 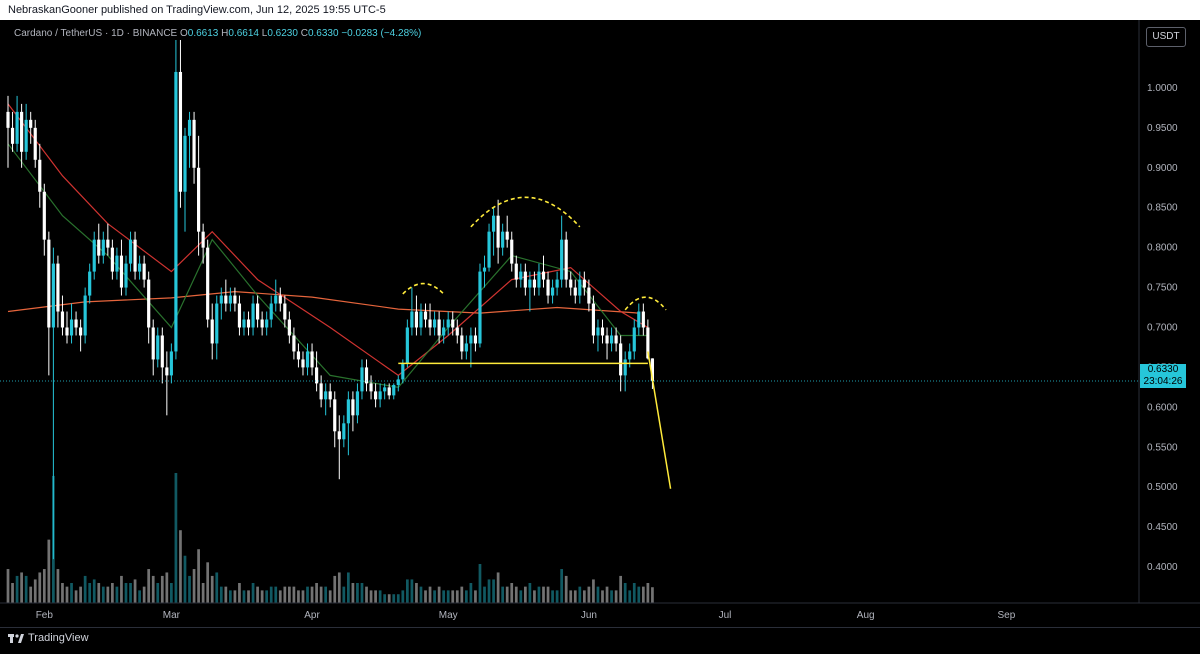 What do you see at coordinates (1162, 168) in the screenshot?
I see `price-tick-label: 0.9000` at bounding box center [1162, 168].